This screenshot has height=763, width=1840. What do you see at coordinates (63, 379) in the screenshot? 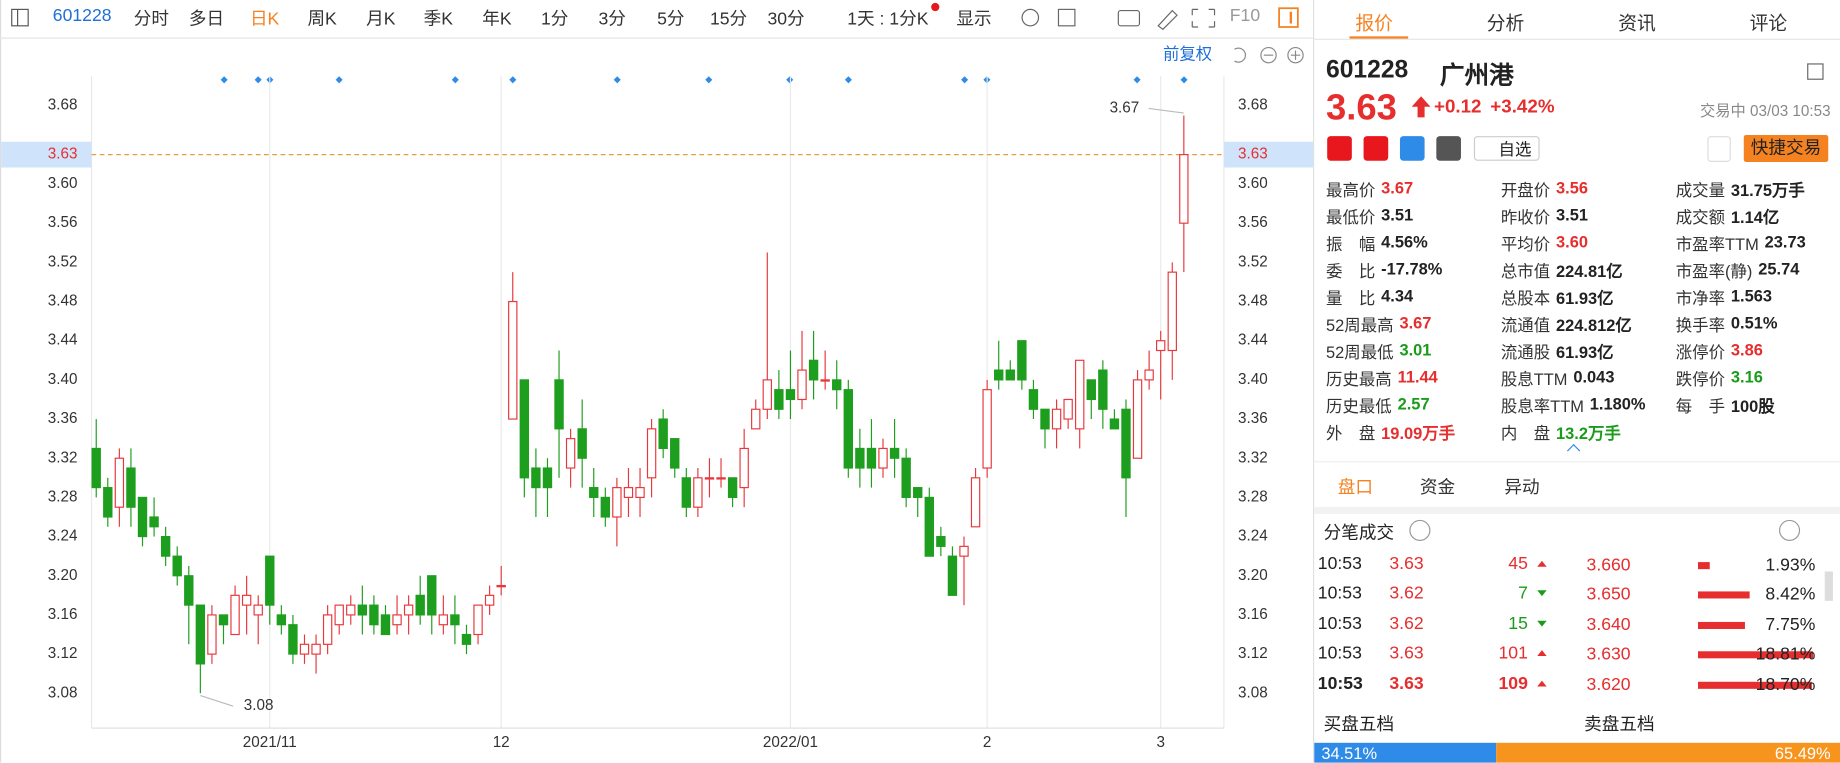
I see `y-tick-label: 3.40` at bounding box center [63, 379].